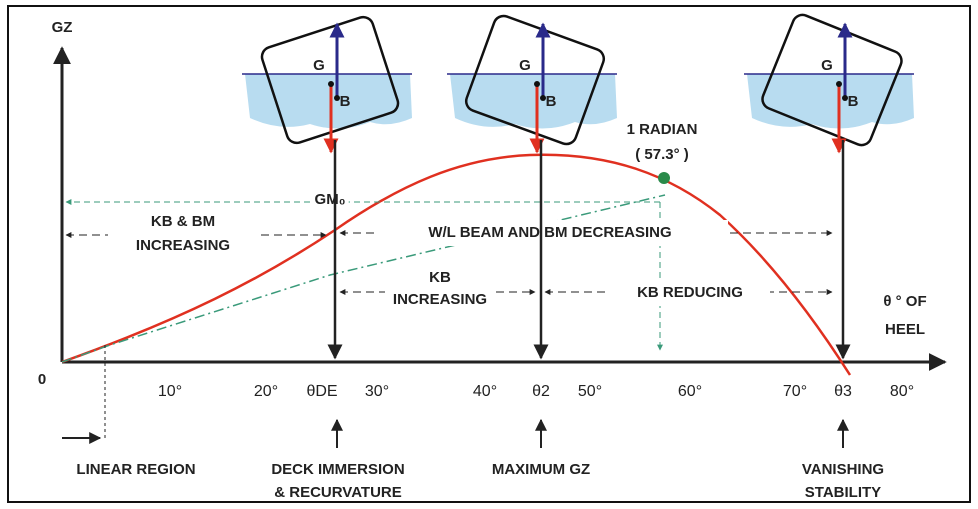 Image resolution: width=978 pixels, height=509 pixels. What do you see at coordinates (135, 469) in the screenshot?
I see `bottom-label: LINEAR REGION` at bounding box center [135, 469].